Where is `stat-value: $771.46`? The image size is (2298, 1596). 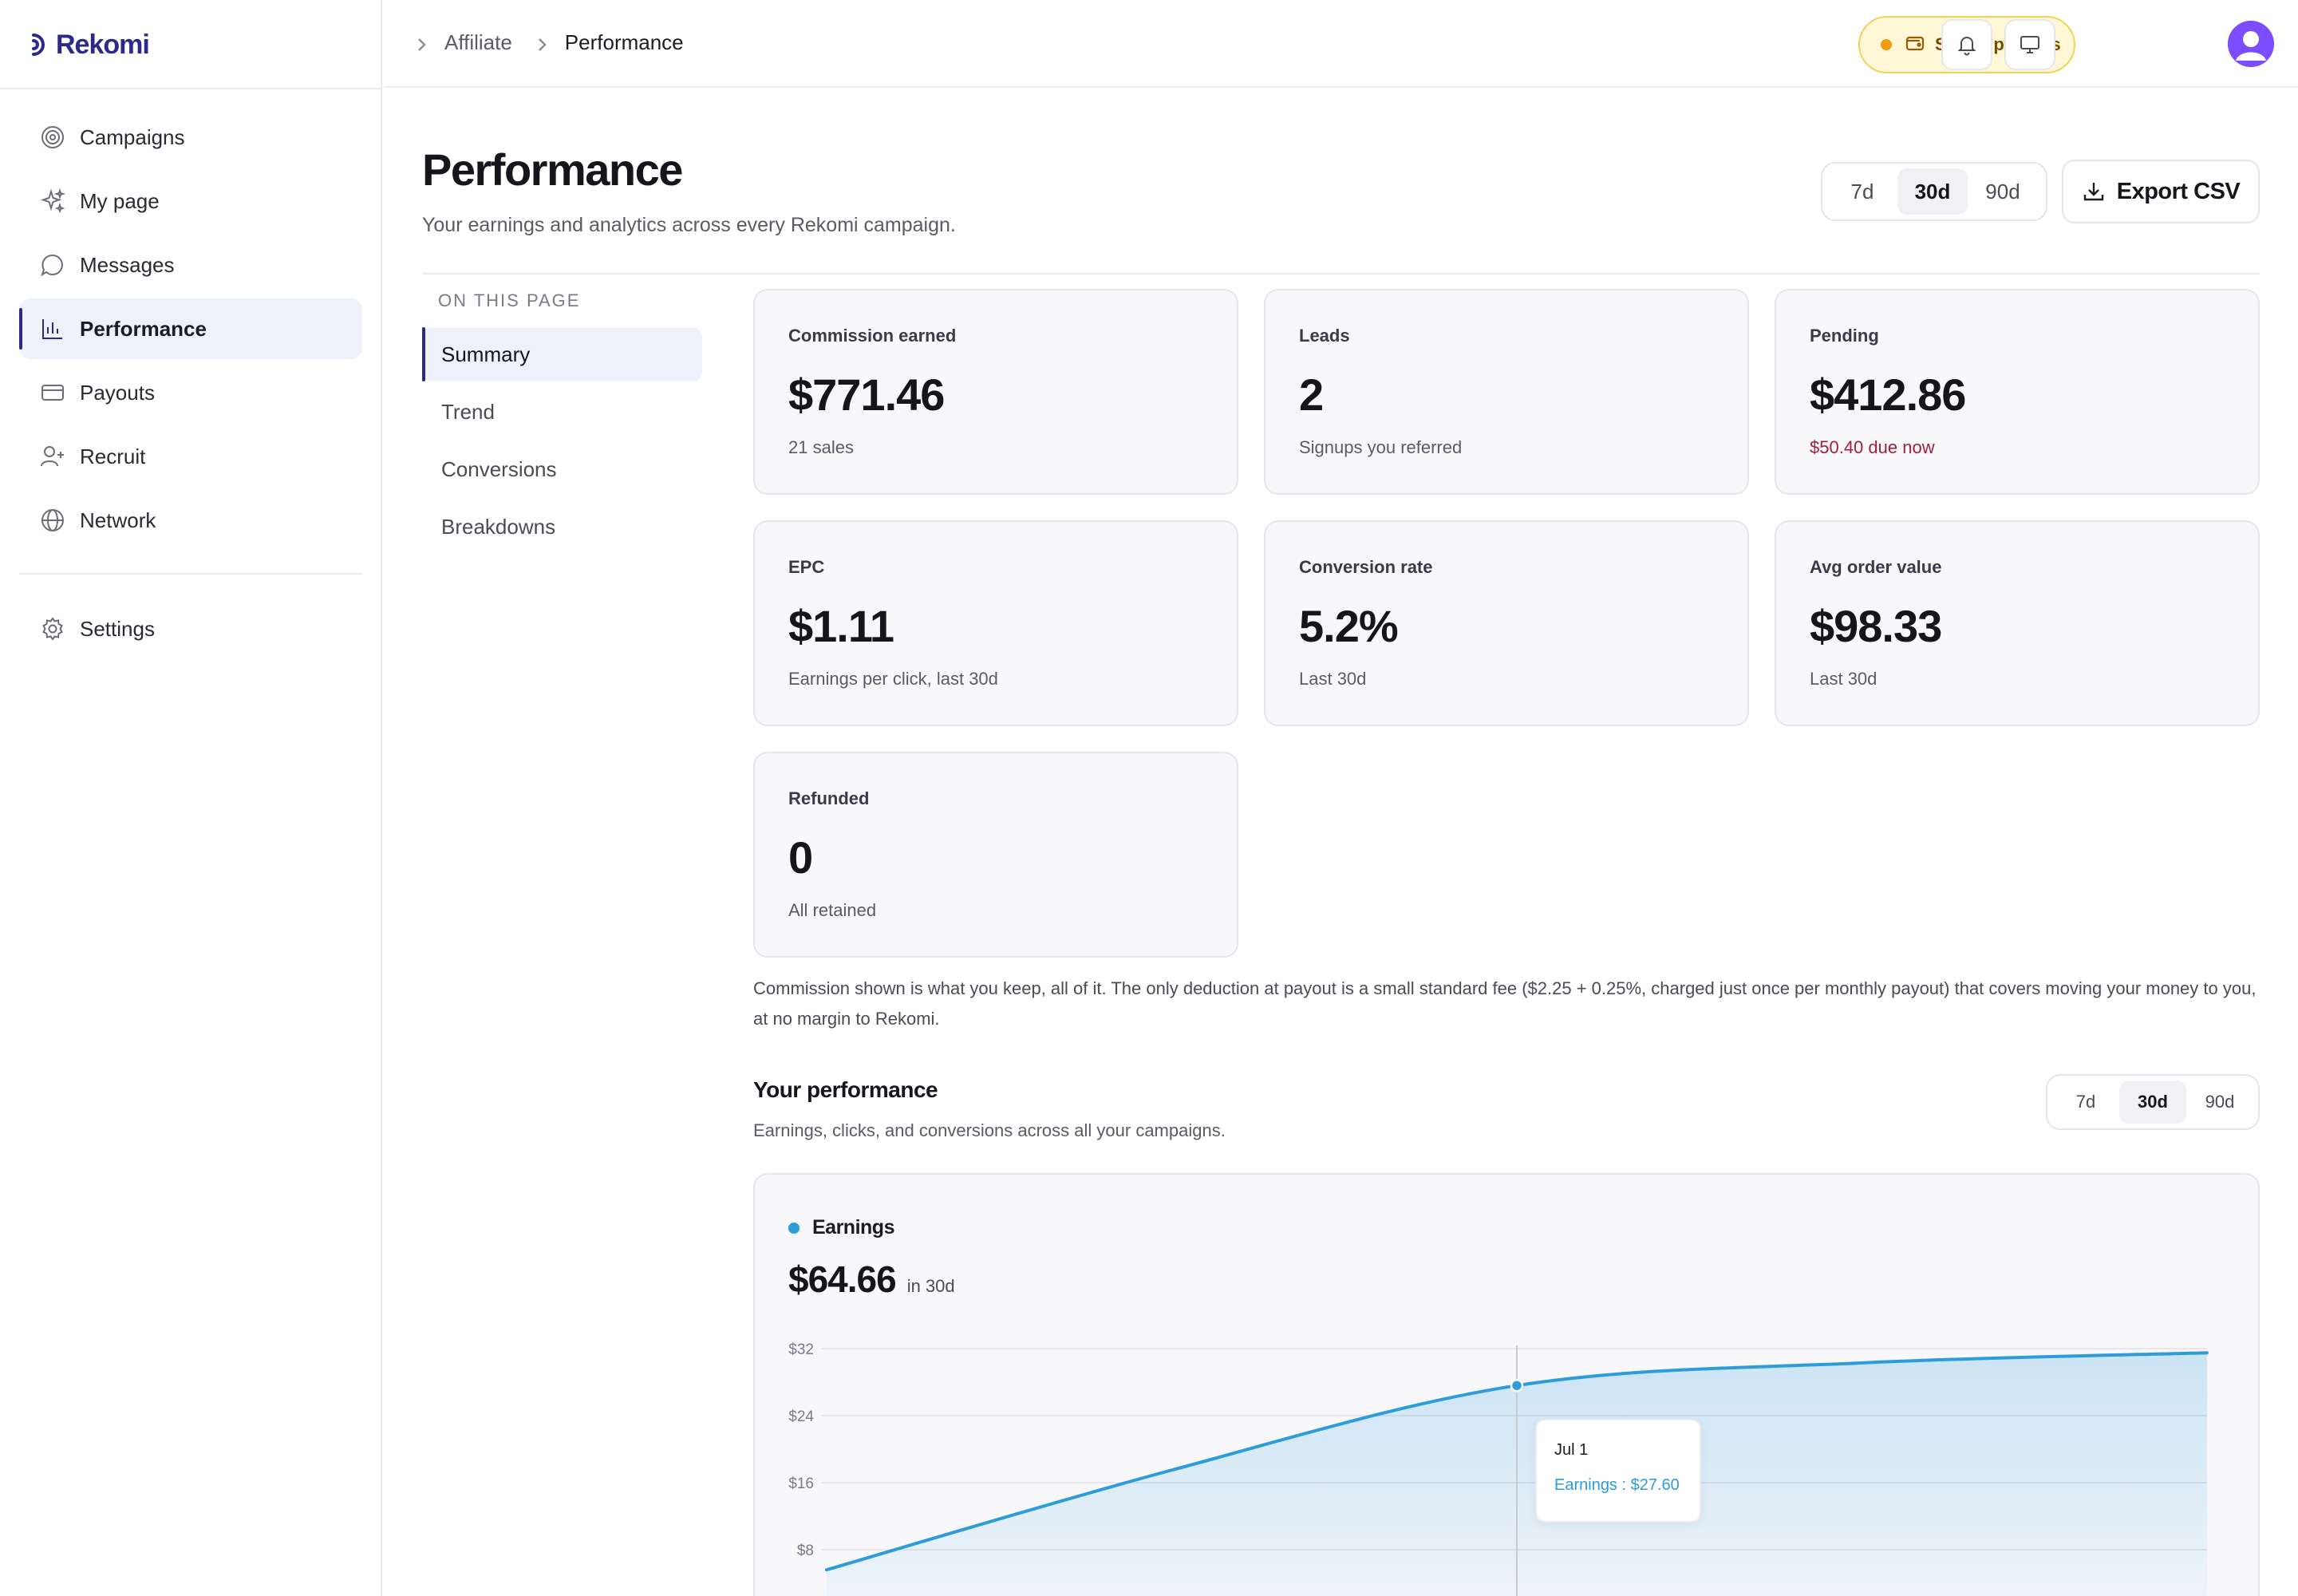 stat-value: $771.46 is located at coordinates (866, 394).